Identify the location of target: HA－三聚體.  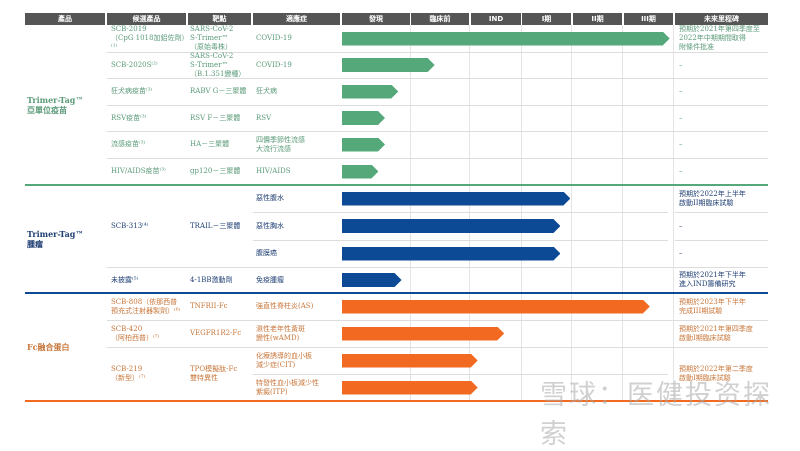
(221, 144).